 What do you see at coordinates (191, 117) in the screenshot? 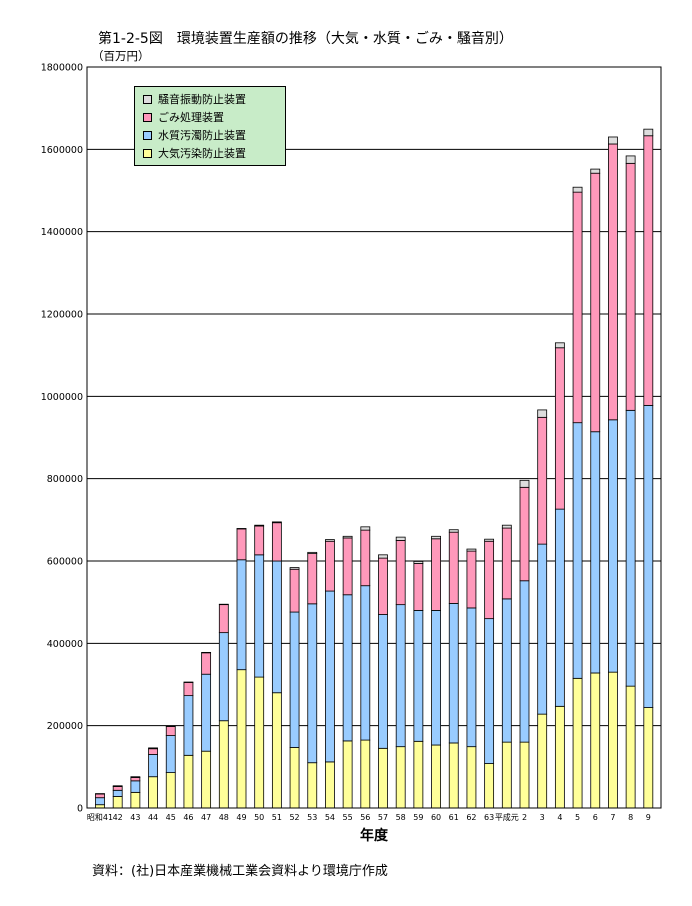
I see `legend-label: ごみ処理装置` at bounding box center [191, 117].